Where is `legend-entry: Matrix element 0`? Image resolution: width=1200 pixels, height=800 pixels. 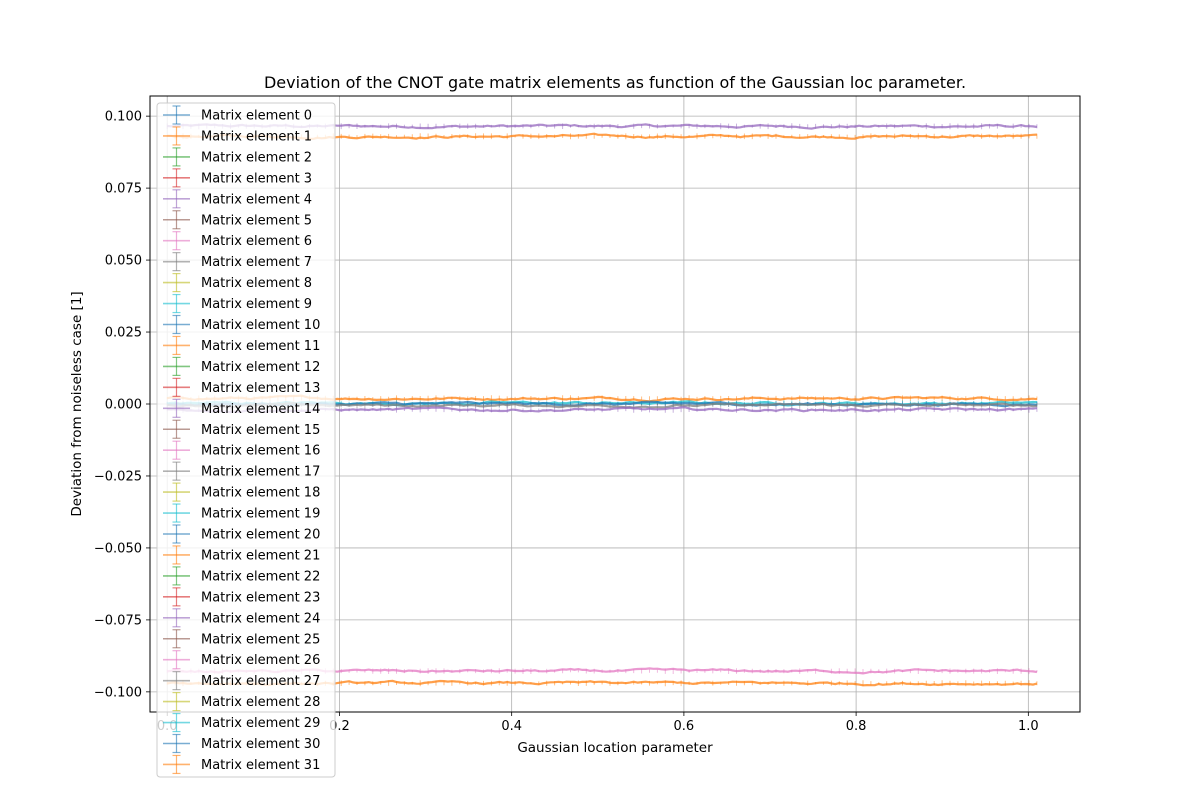
legend-entry: Matrix element 0 is located at coordinates (237, 115).